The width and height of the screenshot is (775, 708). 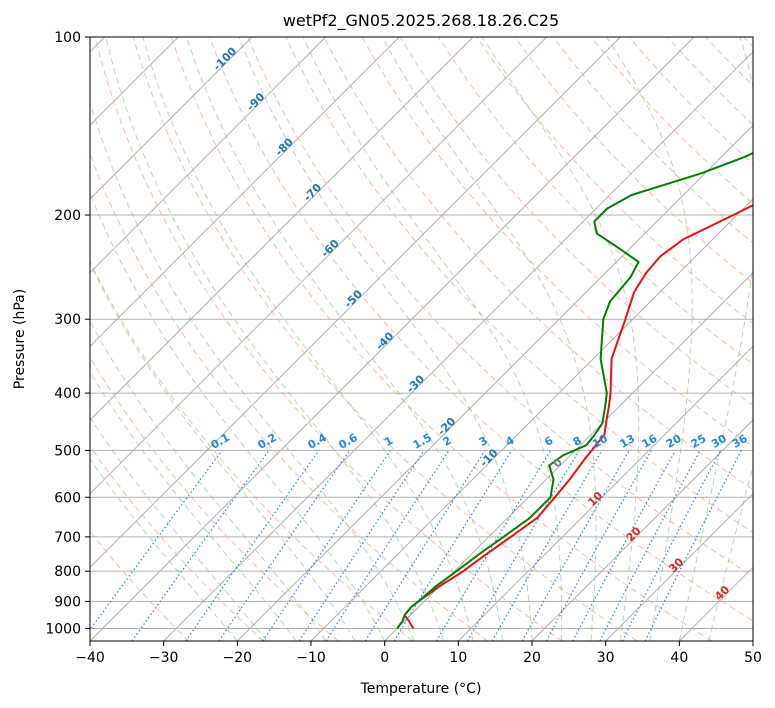 I want to click on y-tick-label: 800, so click(x=67, y=572).